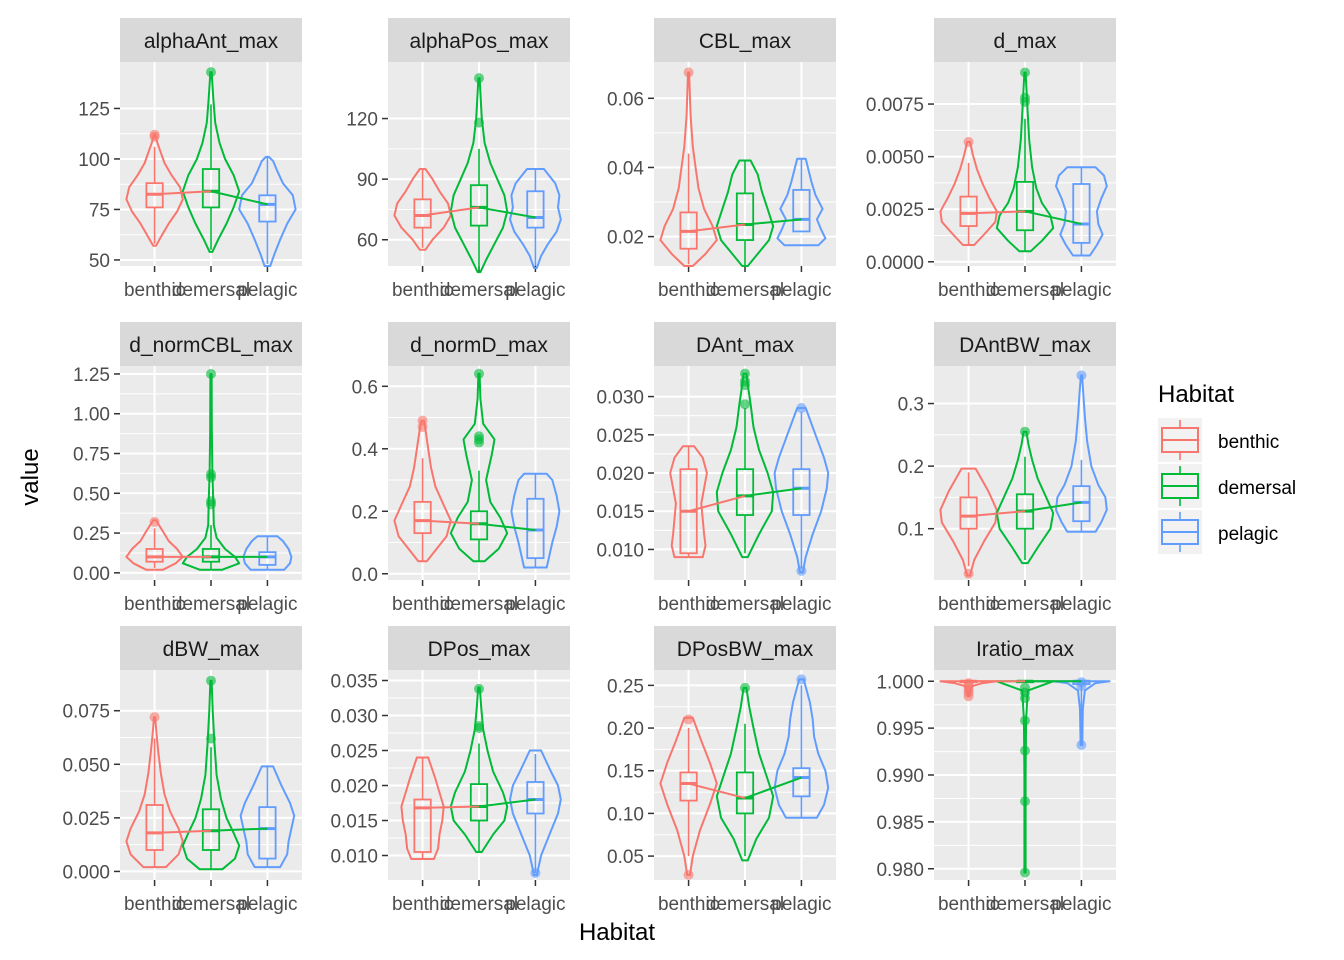 The height and width of the screenshot is (960, 1344). What do you see at coordinates (625, 99) in the screenshot?
I see `y-tick-label: 0.06` at bounding box center [625, 99].